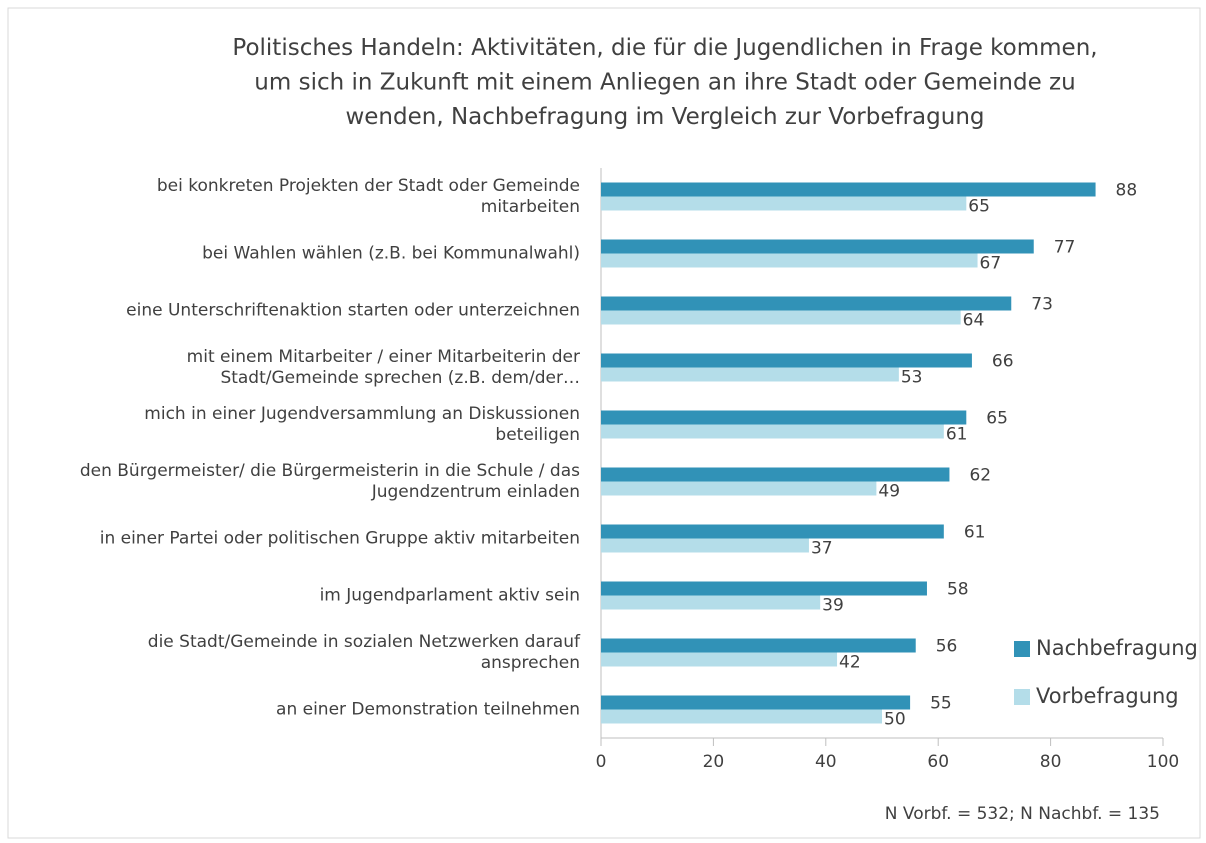  What do you see at coordinates (1117, 648) in the screenshot?
I see `legend-label: Nachbefragung` at bounding box center [1117, 648].